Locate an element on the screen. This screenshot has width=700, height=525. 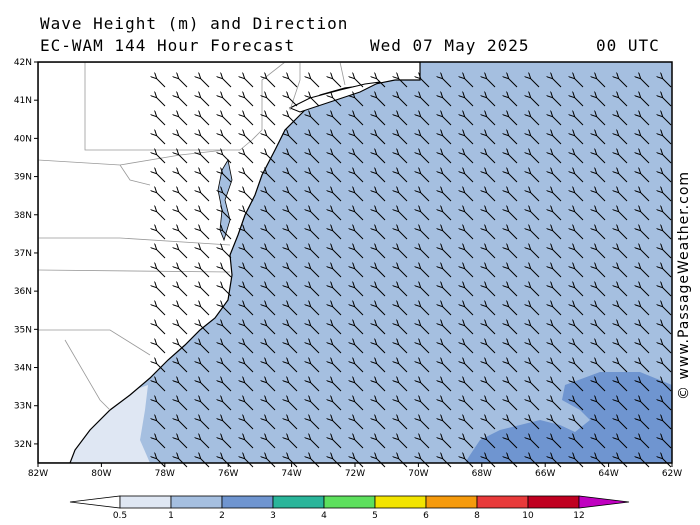
lon-tick-label: 68W is located at coordinates (482, 474).